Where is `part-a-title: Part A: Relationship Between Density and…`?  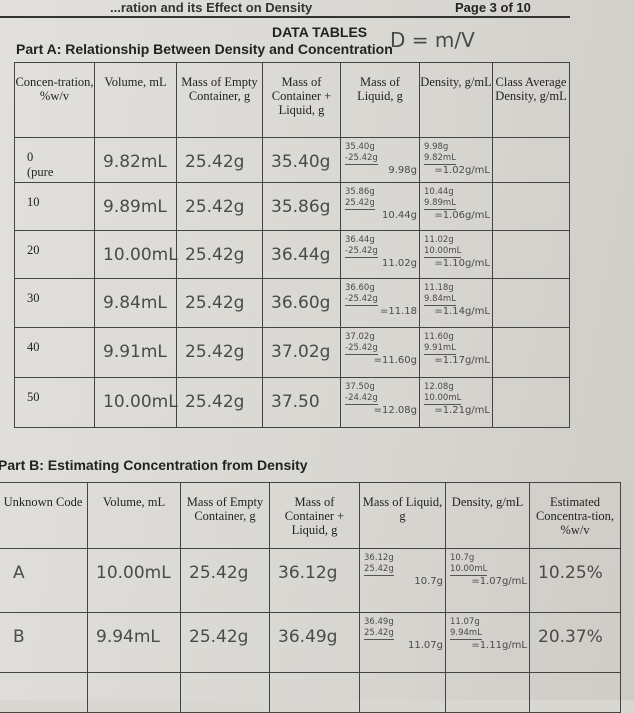
part-a-title: Part A: Relationship Between Density and… is located at coordinates (204, 49).